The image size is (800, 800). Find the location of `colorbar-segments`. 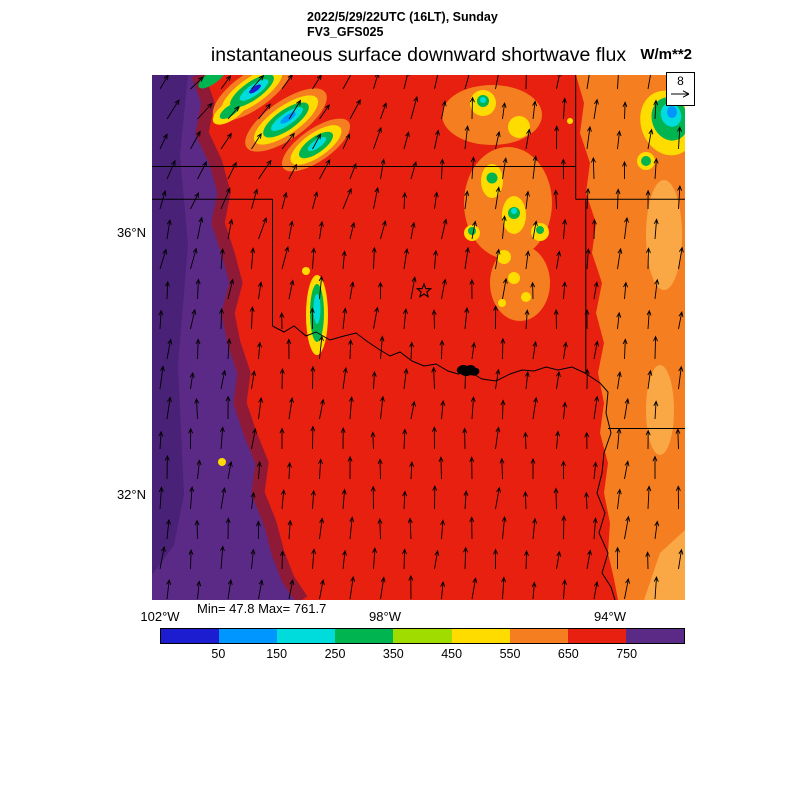

colorbar-segments is located at coordinates (422, 636).